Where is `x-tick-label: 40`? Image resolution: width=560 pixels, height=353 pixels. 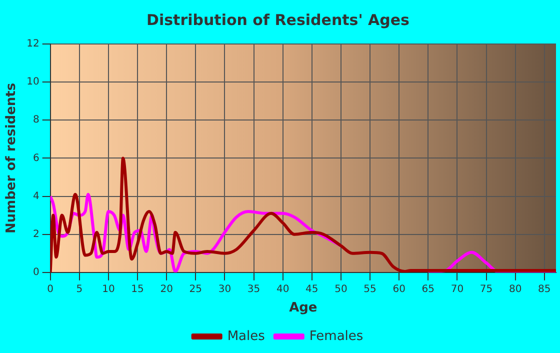
x-tick-label: 40 is located at coordinates (283, 289).